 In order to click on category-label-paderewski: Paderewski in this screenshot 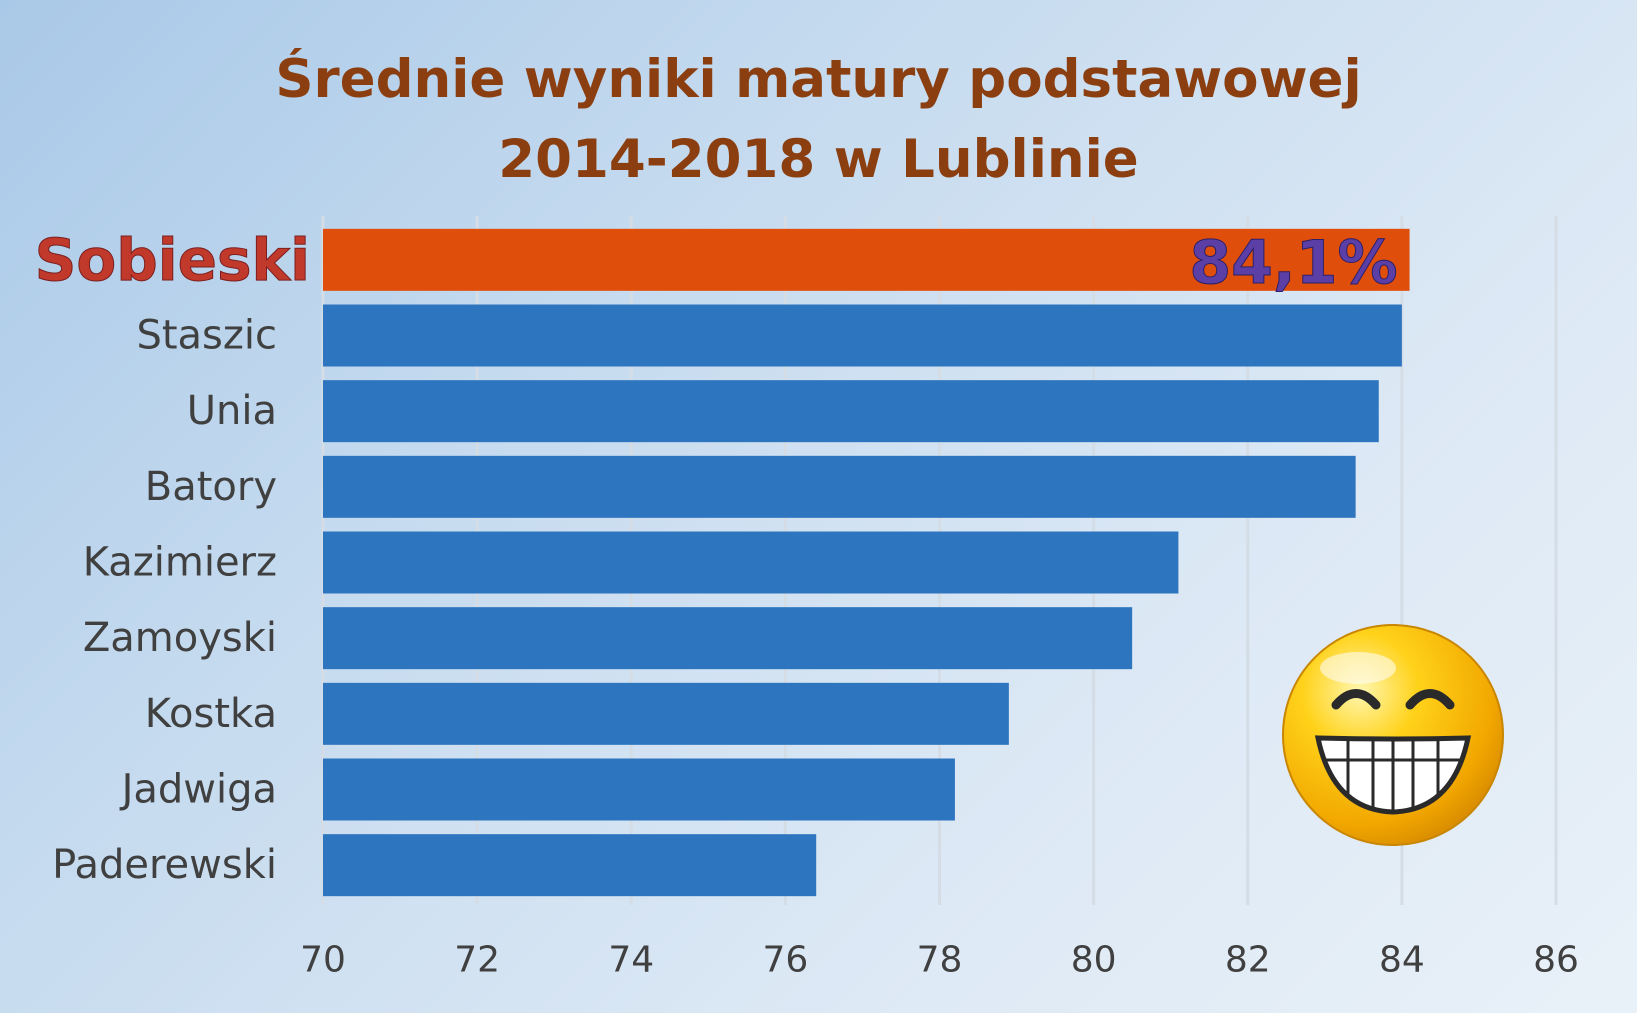, I will do `click(164, 865)`.